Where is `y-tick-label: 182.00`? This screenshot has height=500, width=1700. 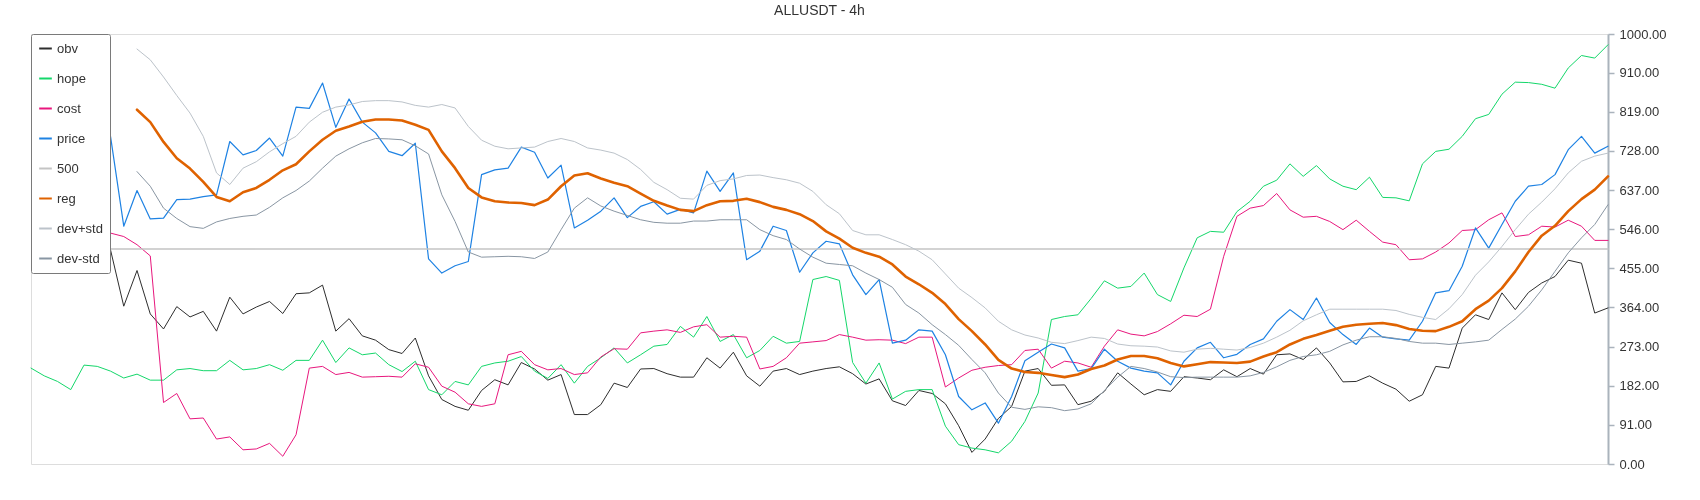
y-tick-label: 182.00 is located at coordinates (1639, 386).